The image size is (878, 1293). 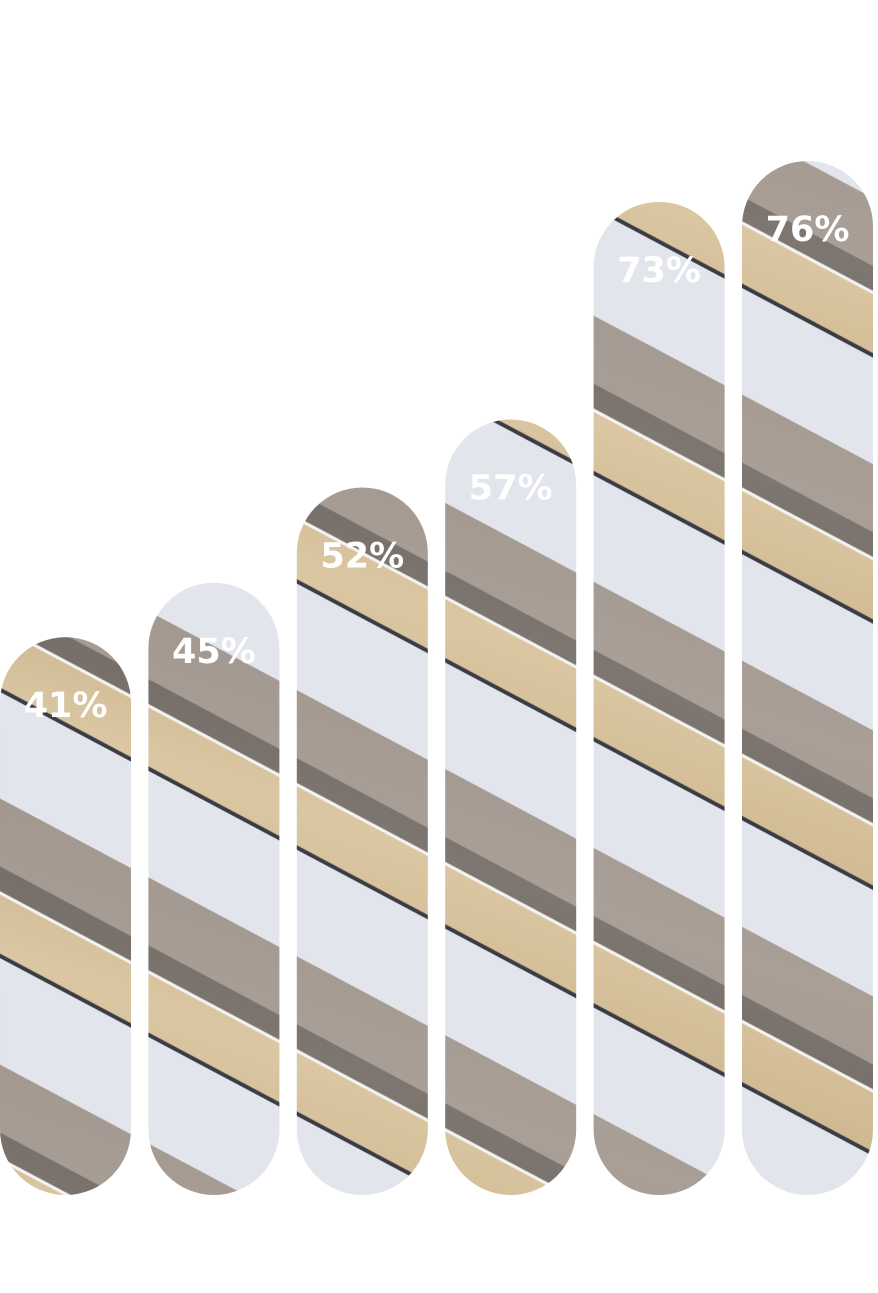 What do you see at coordinates (659, 271) in the screenshot?
I see `value-label: 73%` at bounding box center [659, 271].